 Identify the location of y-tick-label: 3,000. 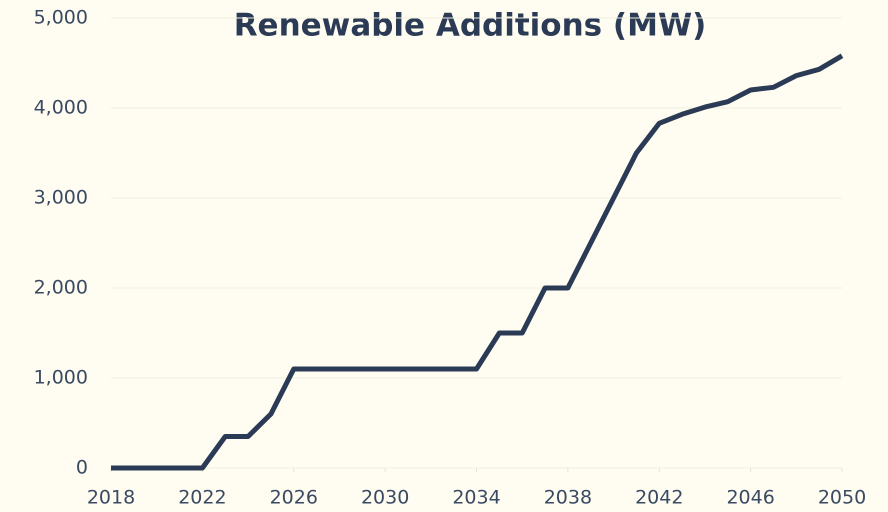
(61, 198).